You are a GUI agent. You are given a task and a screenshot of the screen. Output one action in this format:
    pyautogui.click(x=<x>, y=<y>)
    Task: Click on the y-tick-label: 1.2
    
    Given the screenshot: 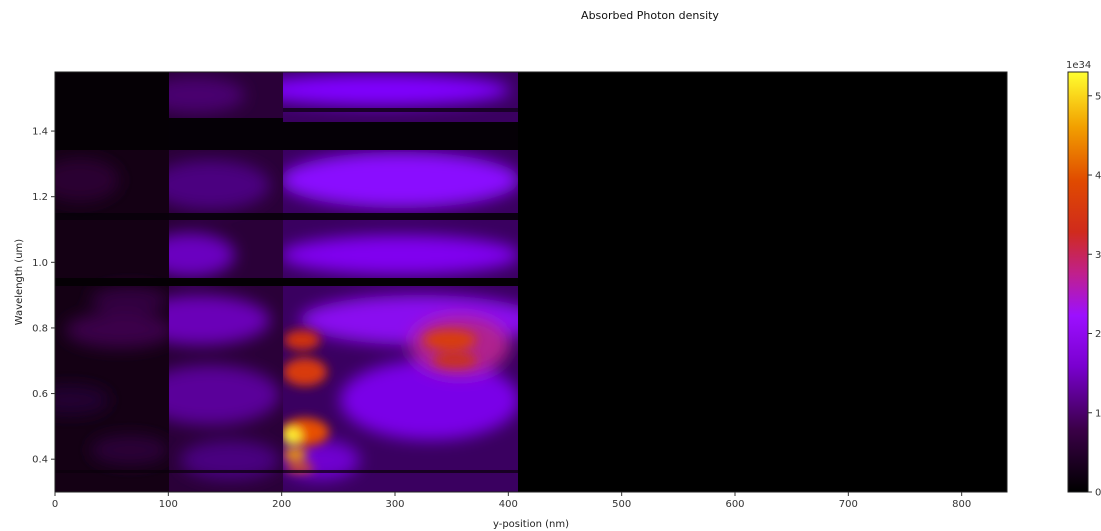 What is the action you would take?
    pyautogui.click(x=40, y=197)
    